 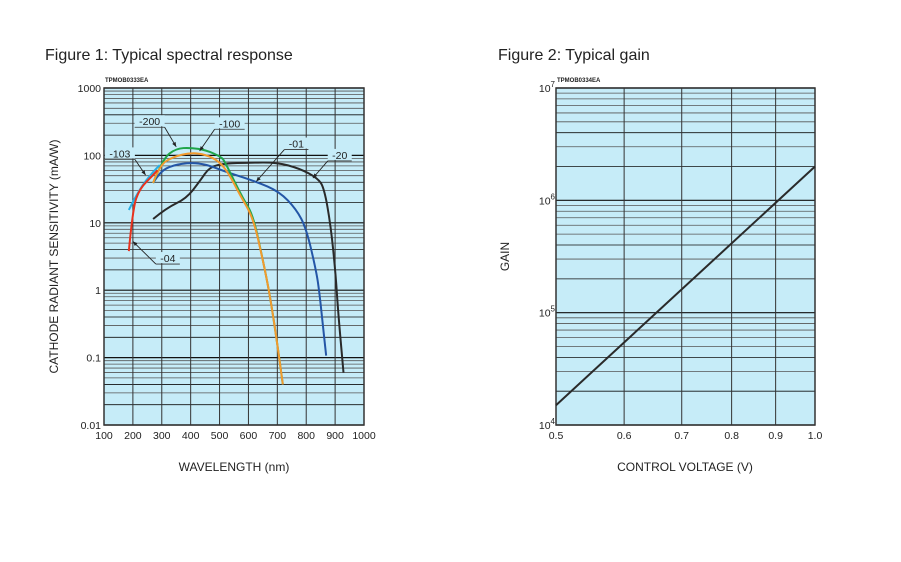 What do you see at coordinates (685, 467) in the screenshot?
I see `x-axis-title: CONTROL VOLTAGE (V)` at bounding box center [685, 467].